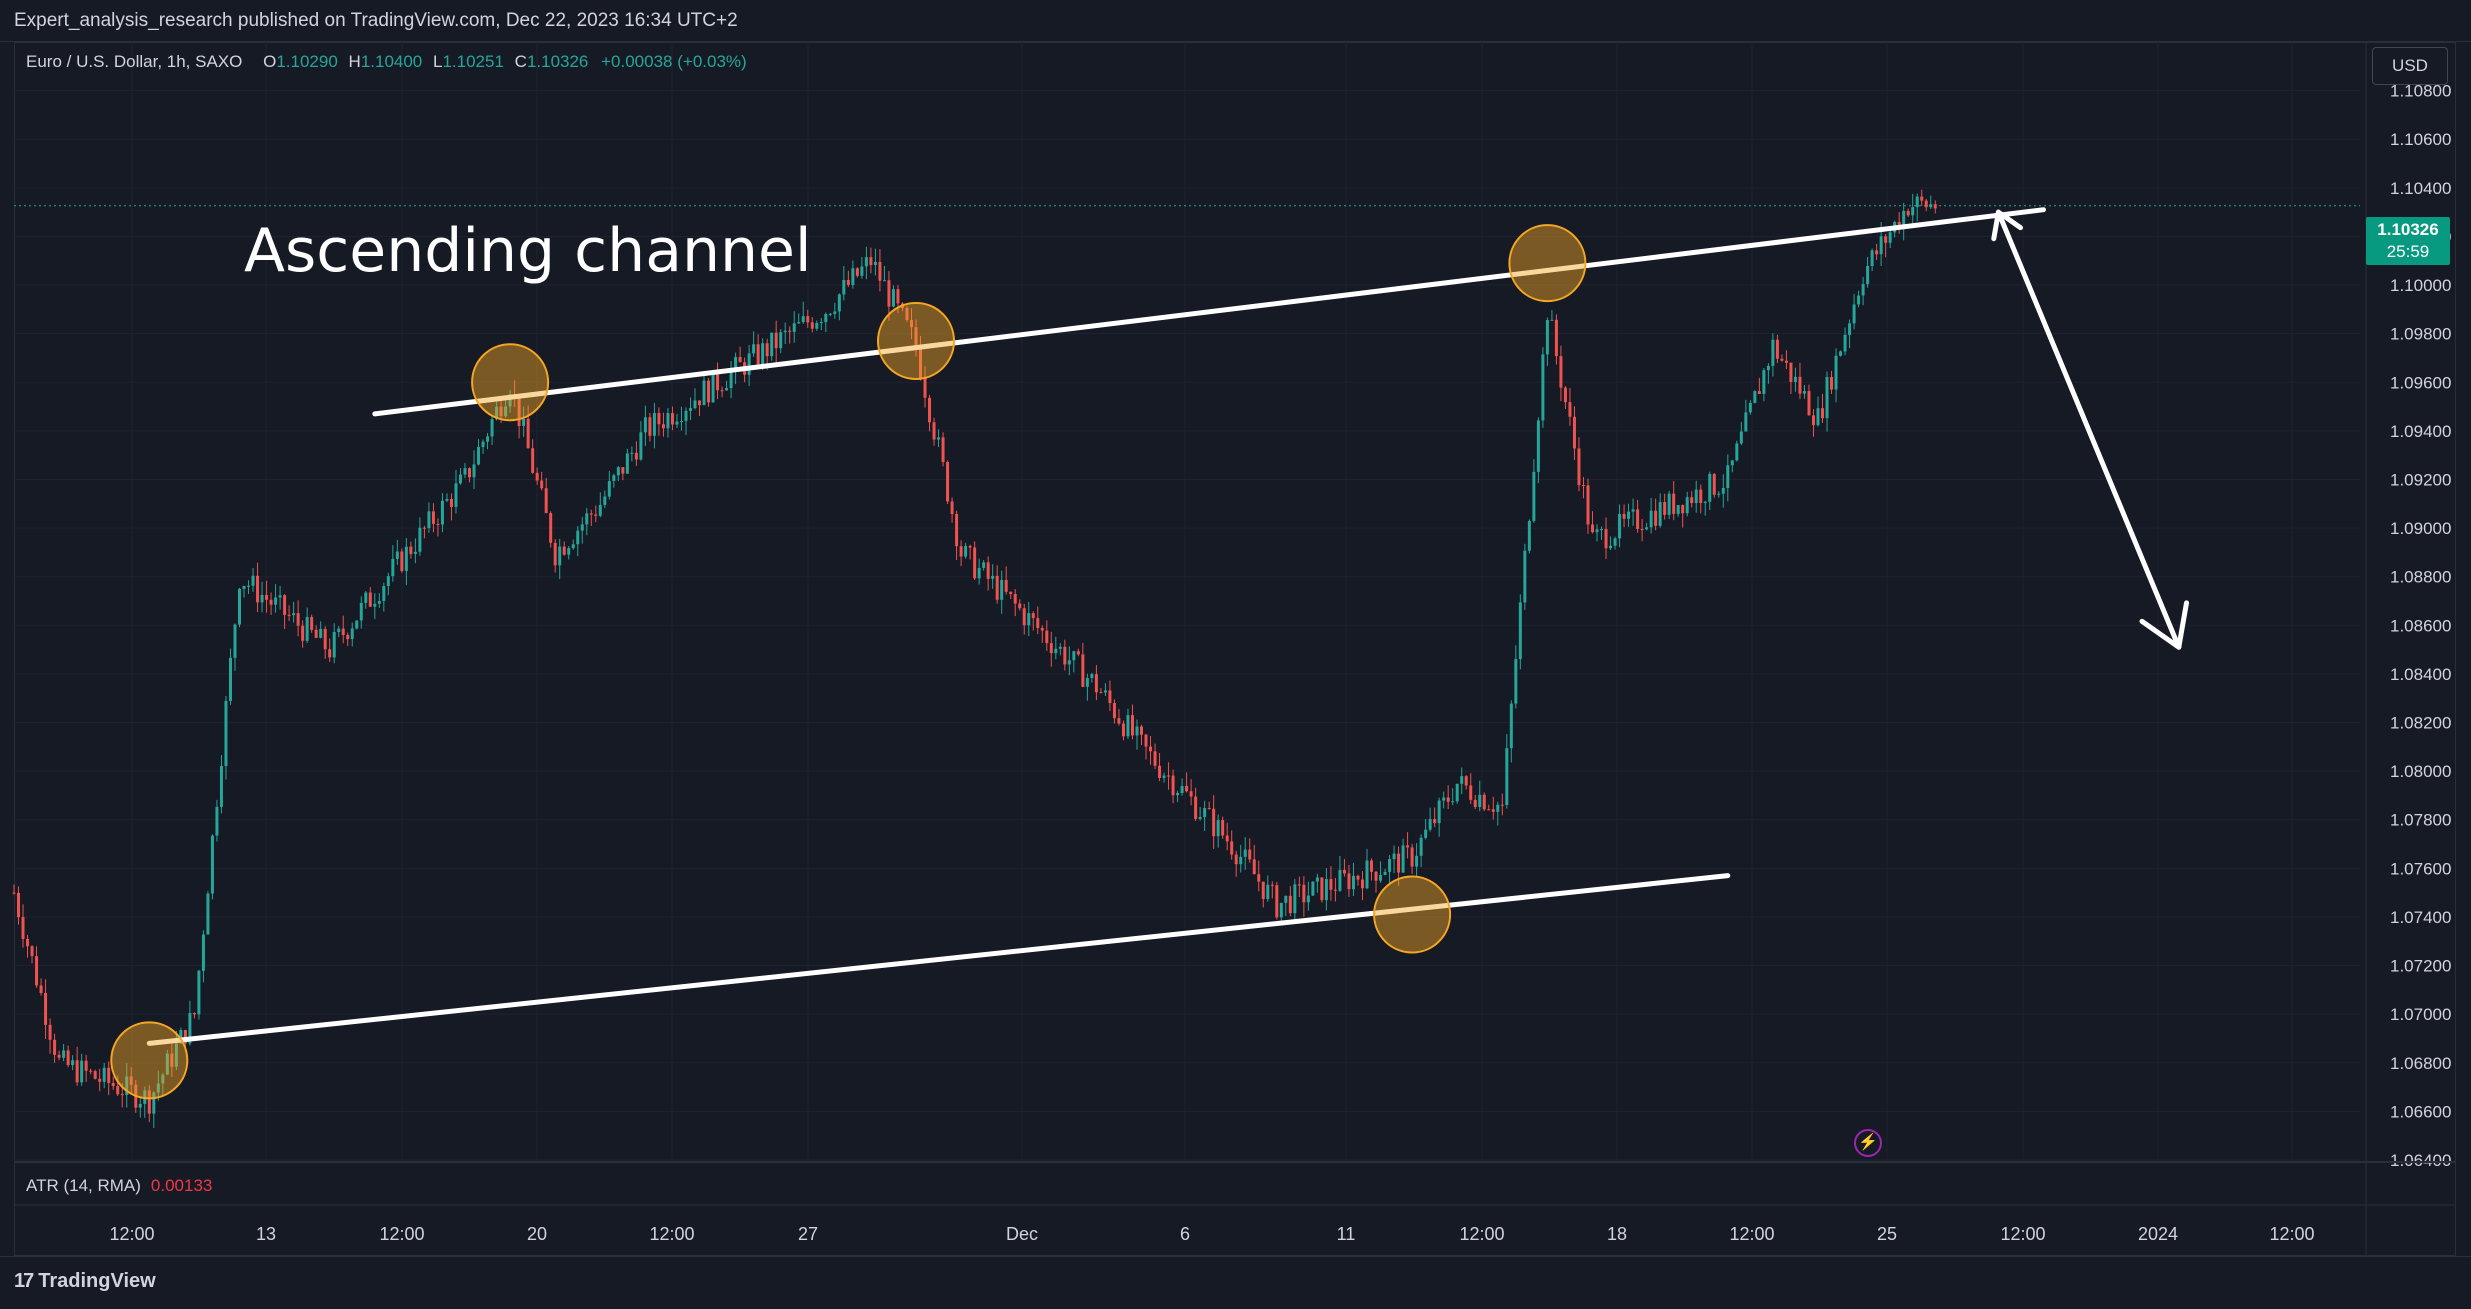 The width and height of the screenshot is (2471, 1309). Describe the element at coordinates (2420, 1014) in the screenshot. I see `y-tick-label: 1.07000` at that location.